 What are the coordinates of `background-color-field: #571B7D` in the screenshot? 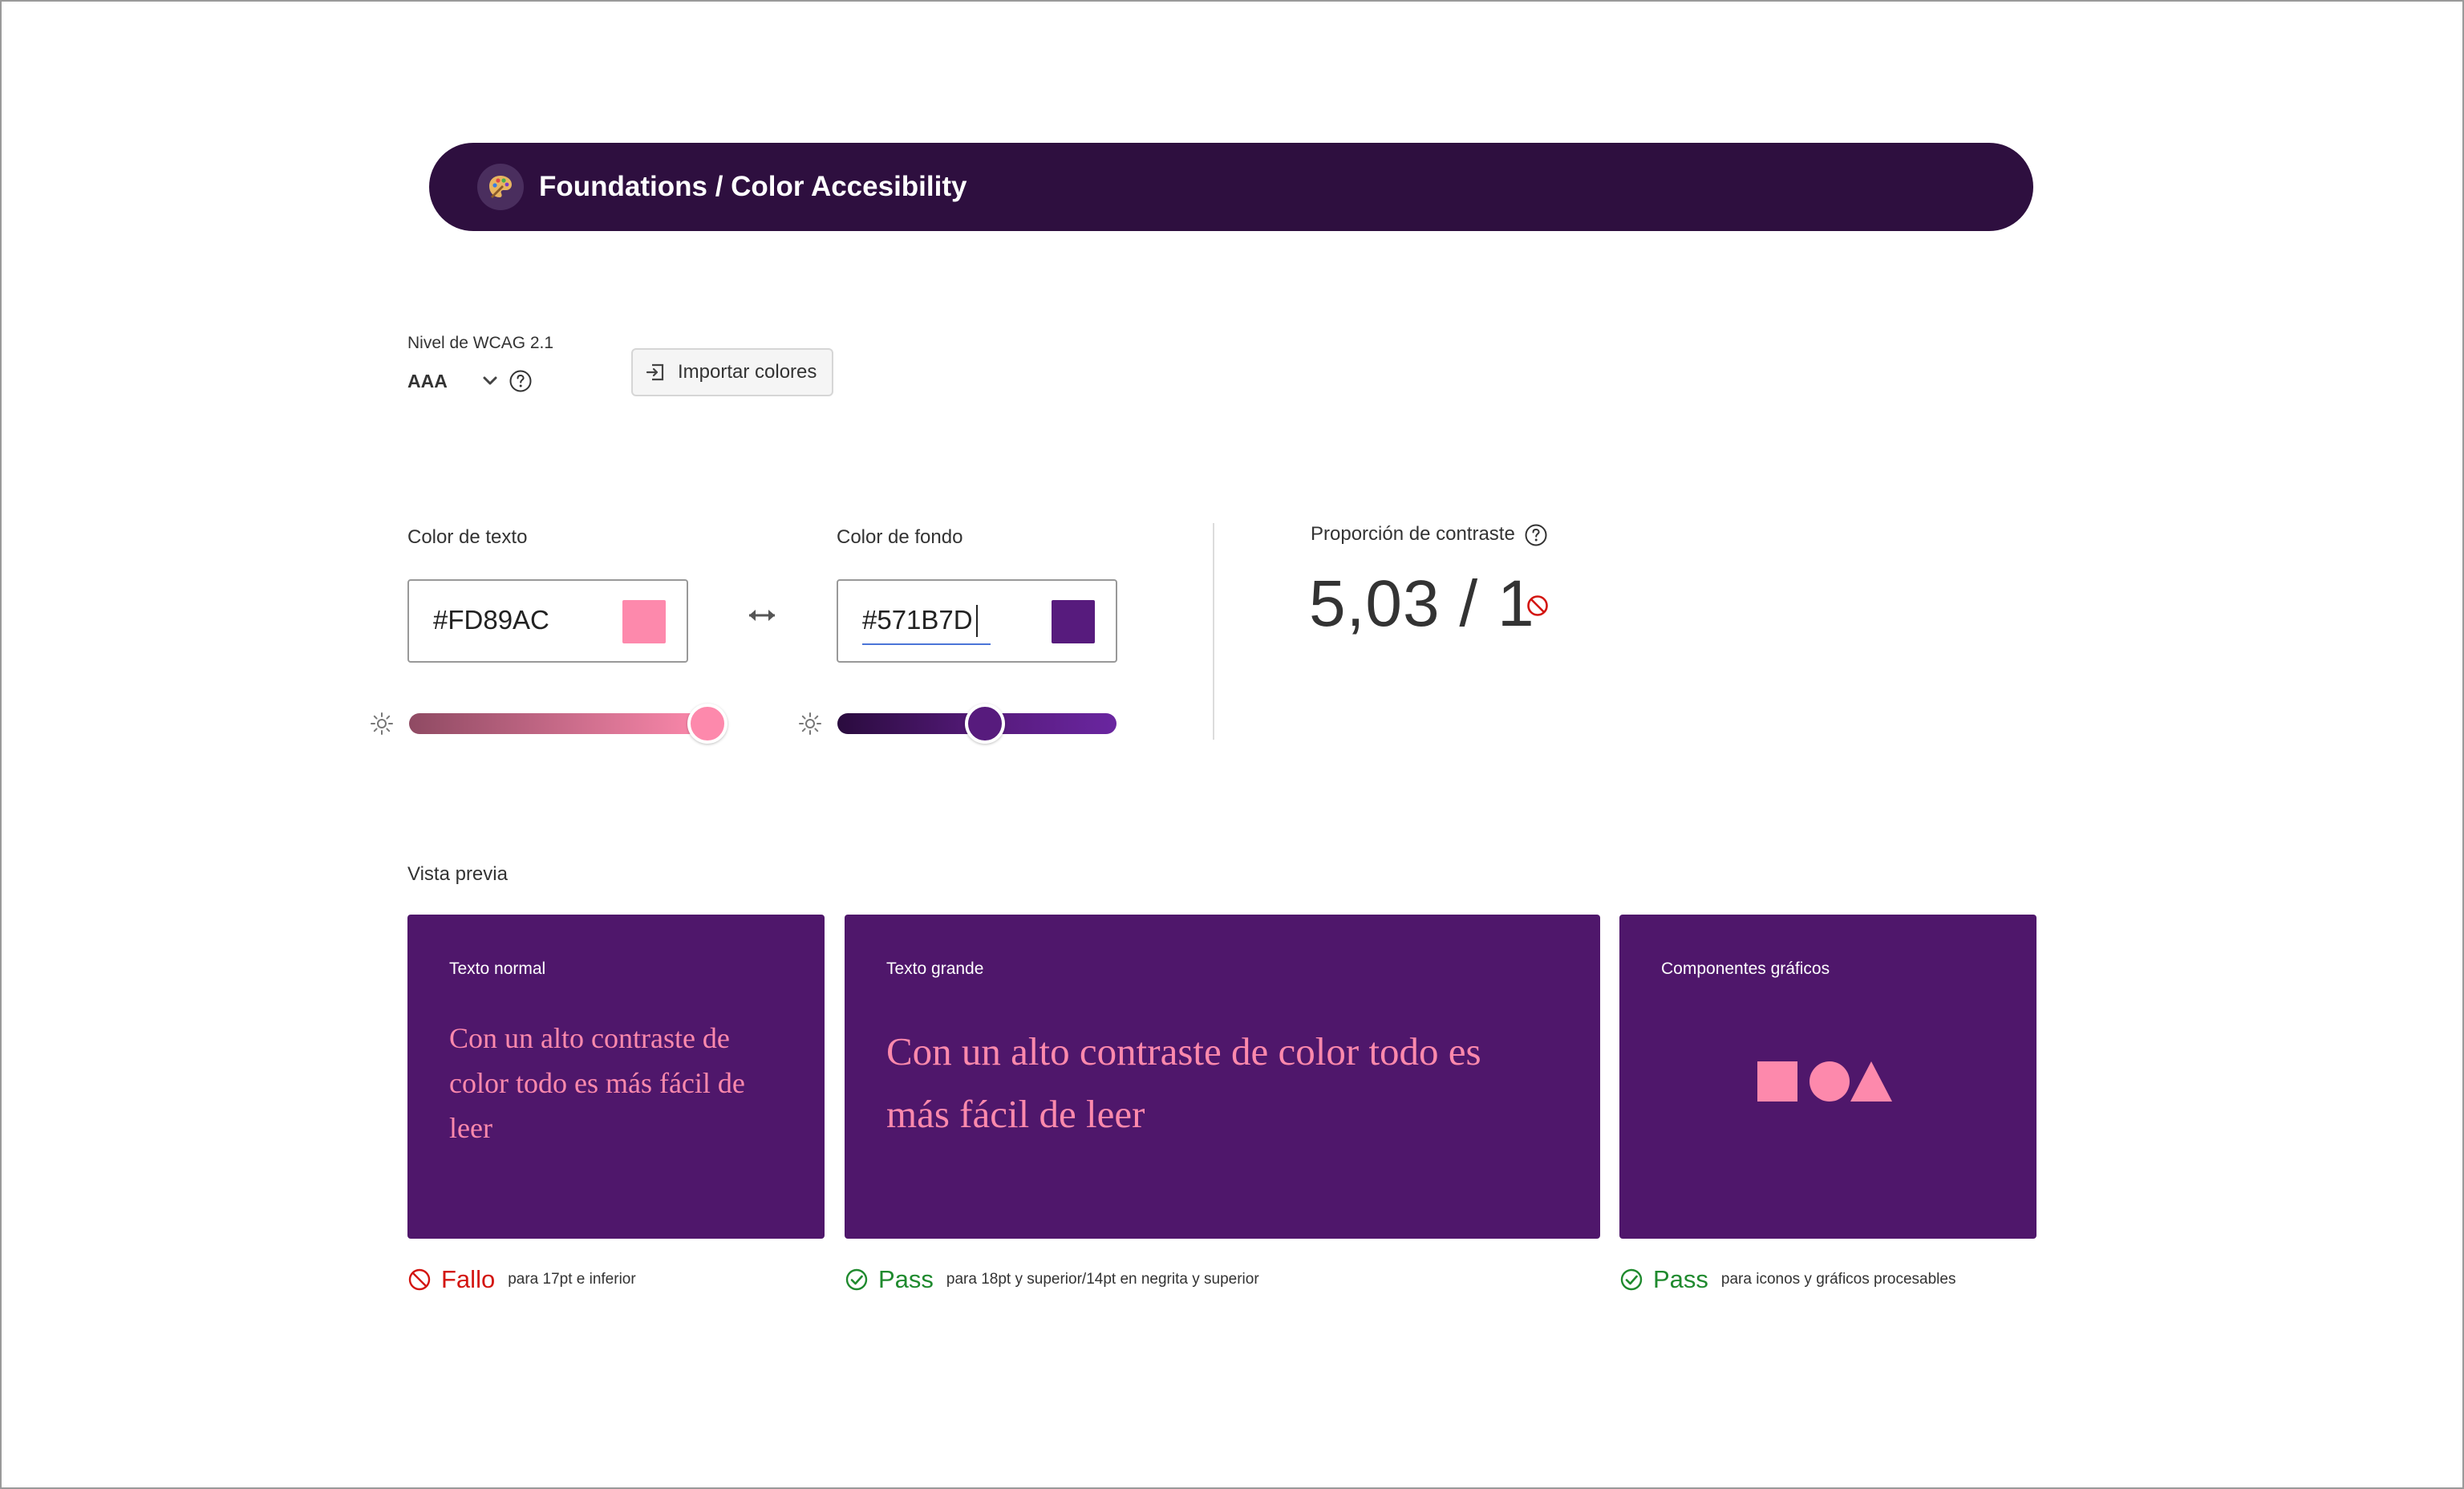 It's located at (977, 621).